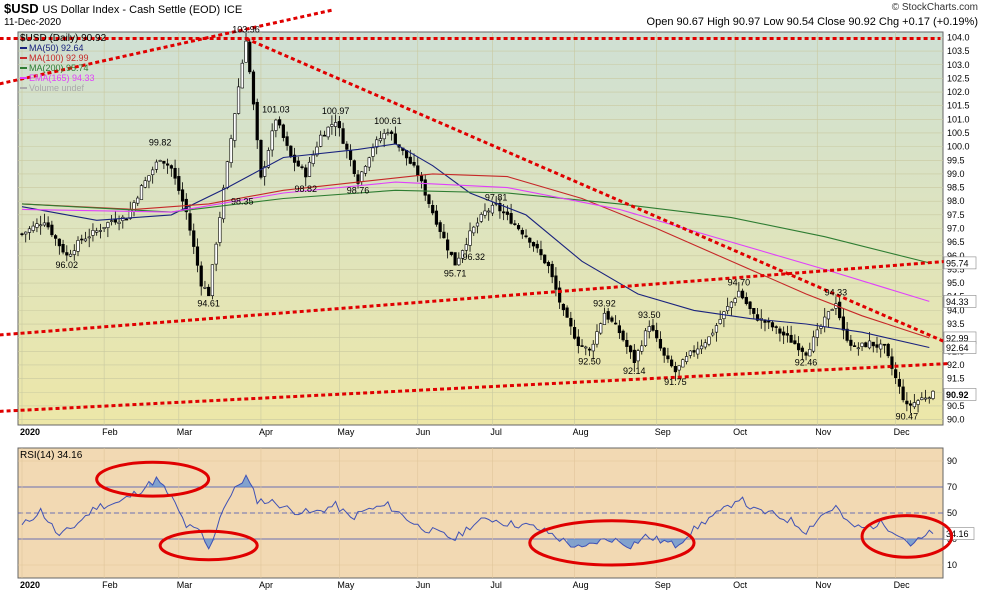 The image size is (990, 591). What do you see at coordinates (581, 432) in the screenshot?
I see `price-x-label: Aug` at bounding box center [581, 432].